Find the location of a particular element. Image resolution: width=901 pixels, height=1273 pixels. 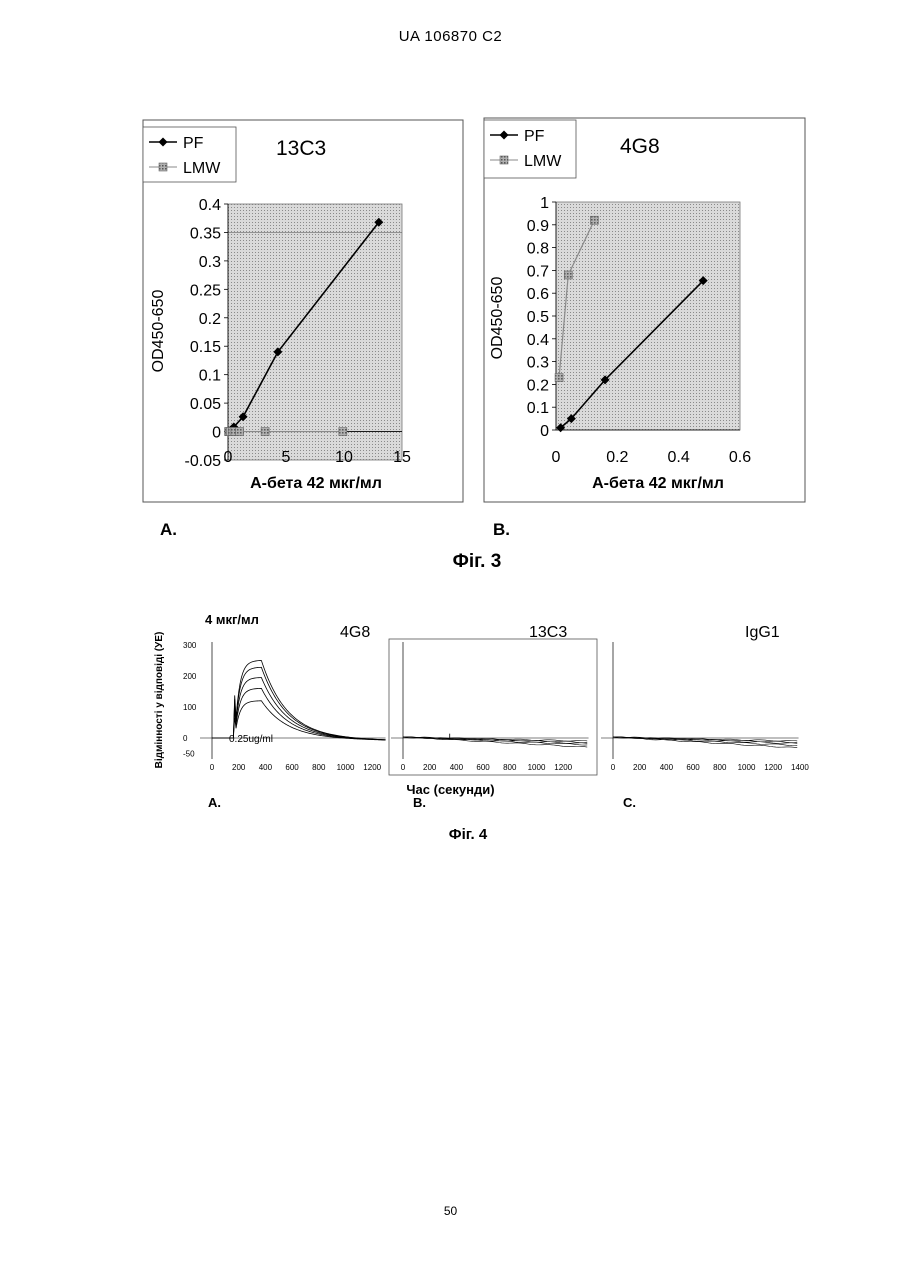

panel-title: IgG1 is located at coordinates (762, 632).